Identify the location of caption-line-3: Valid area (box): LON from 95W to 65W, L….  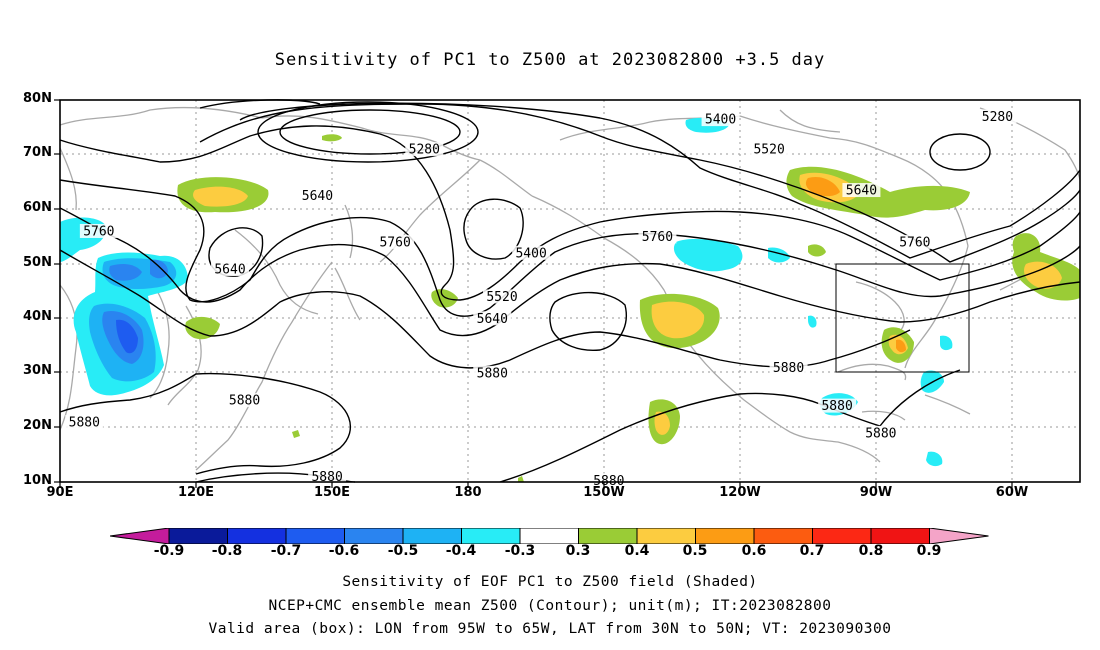
(550, 629).